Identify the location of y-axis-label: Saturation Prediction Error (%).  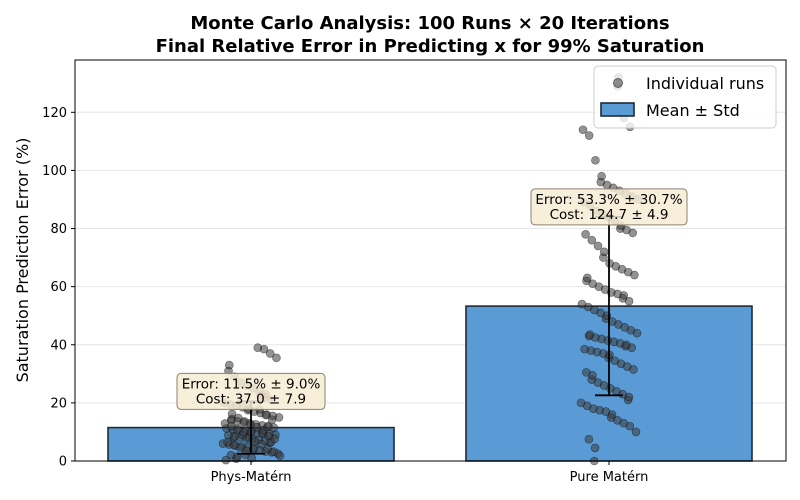
(22, 260).